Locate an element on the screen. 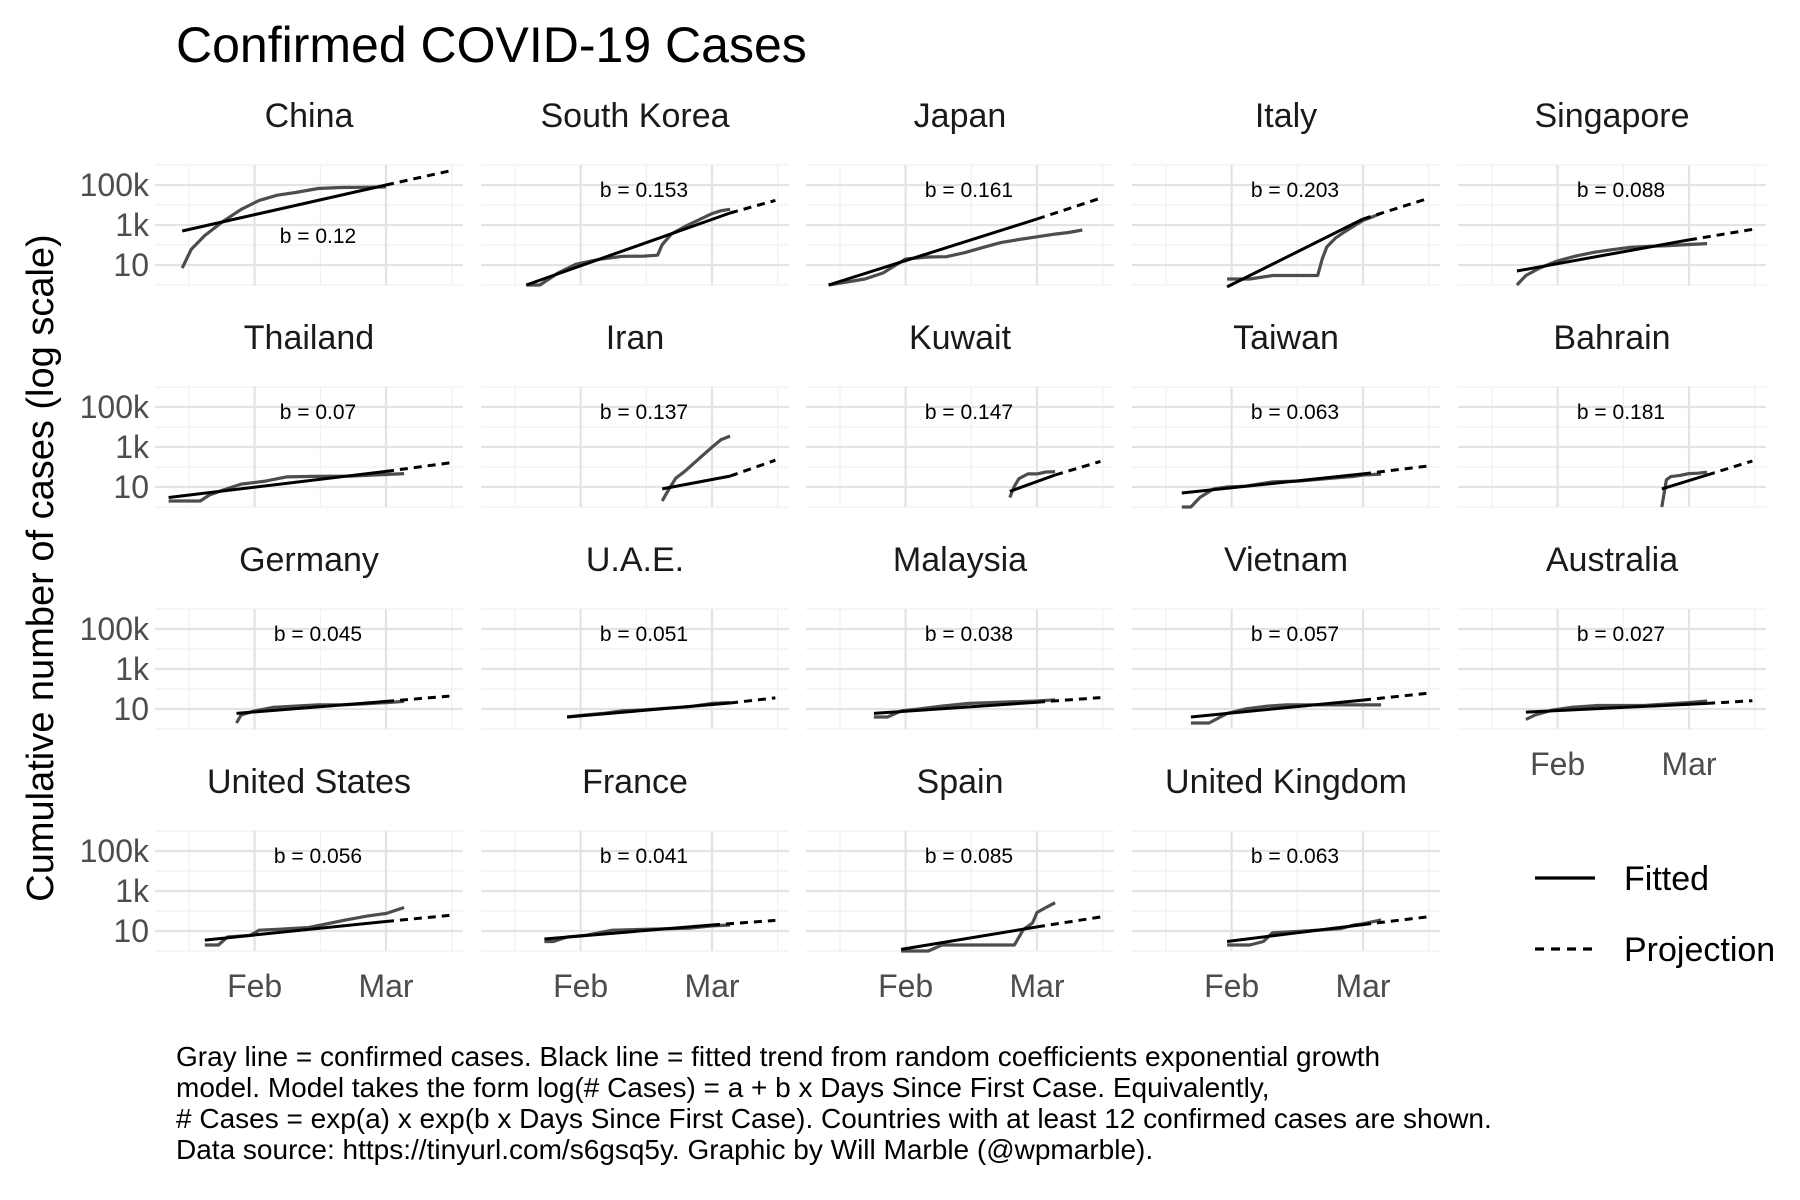 This screenshot has height=1200, width=1800. projection-line-bahrain is located at coordinates (1729, 468).